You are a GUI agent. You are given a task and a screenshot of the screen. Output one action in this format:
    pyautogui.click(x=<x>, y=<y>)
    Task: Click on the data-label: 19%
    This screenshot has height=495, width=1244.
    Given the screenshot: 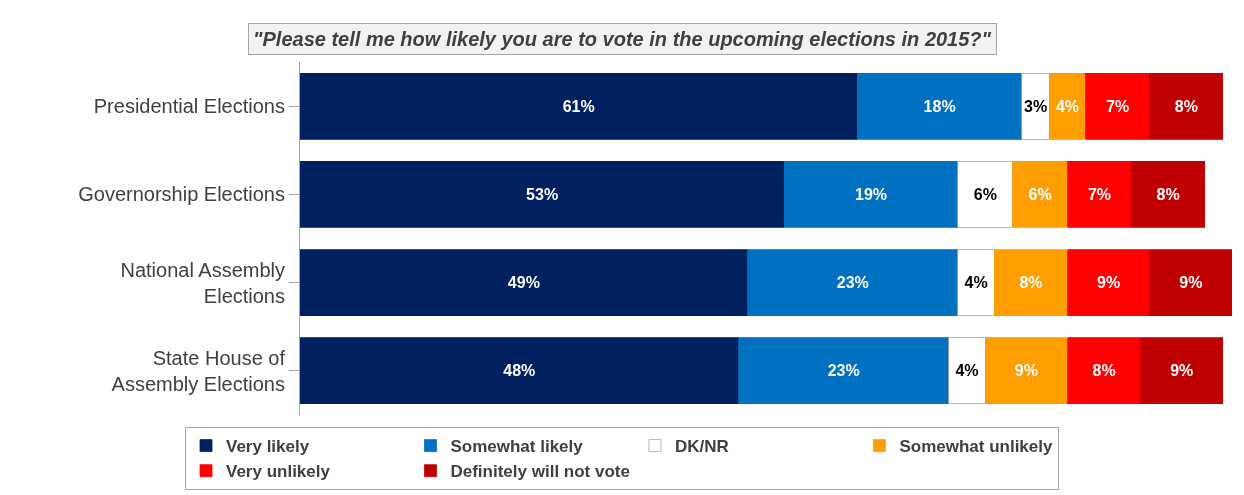 What is the action you would take?
    pyautogui.click(x=871, y=194)
    